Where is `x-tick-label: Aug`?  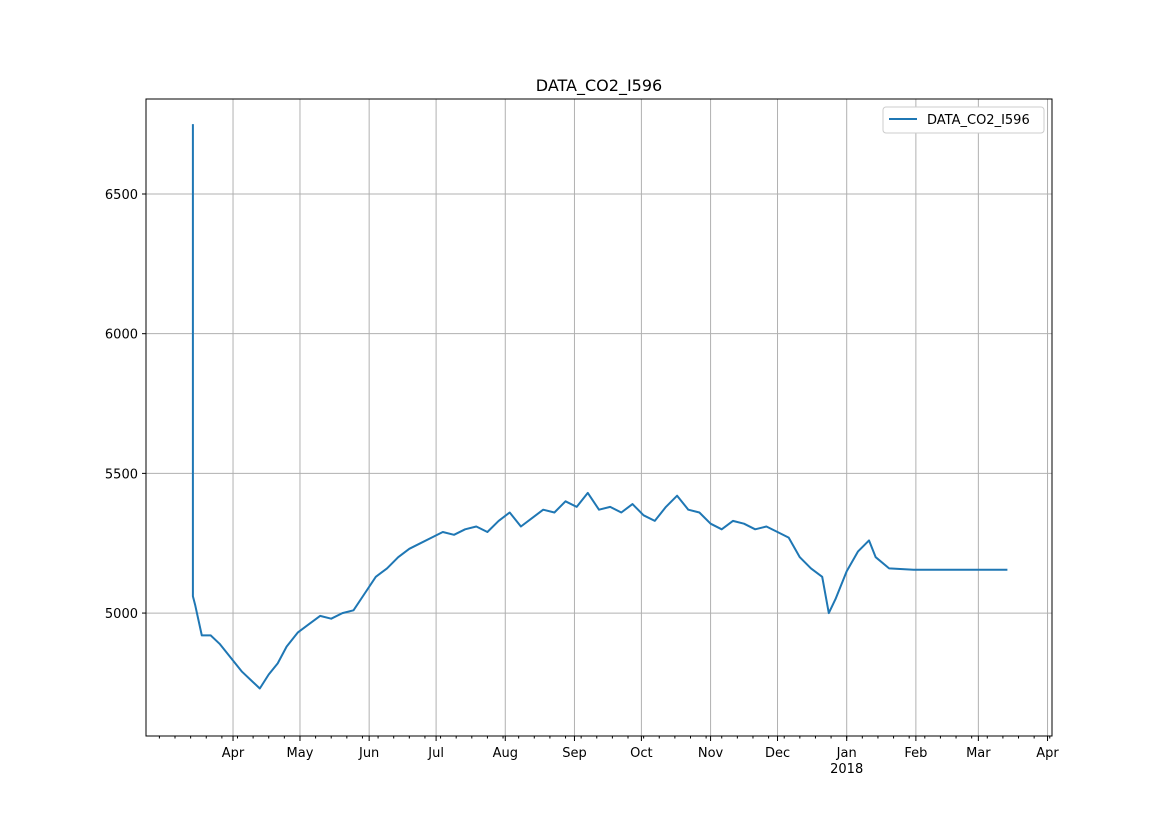 x-tick-label: Aug is located at coordinates (505, 753).